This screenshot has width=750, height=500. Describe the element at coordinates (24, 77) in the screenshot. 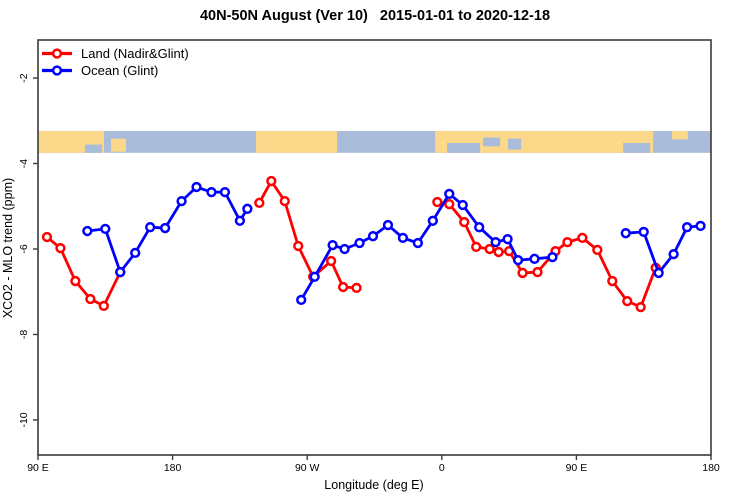

I see `y-tick-label: -2` at that location.